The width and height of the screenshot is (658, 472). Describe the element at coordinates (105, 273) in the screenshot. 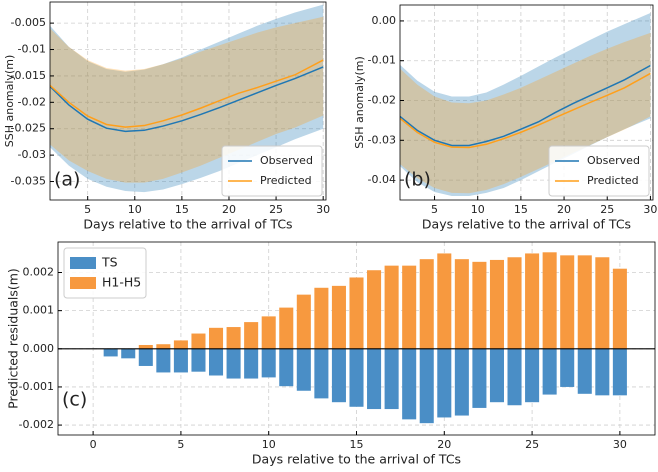

I see `legend: TS H1-H5` at that location.